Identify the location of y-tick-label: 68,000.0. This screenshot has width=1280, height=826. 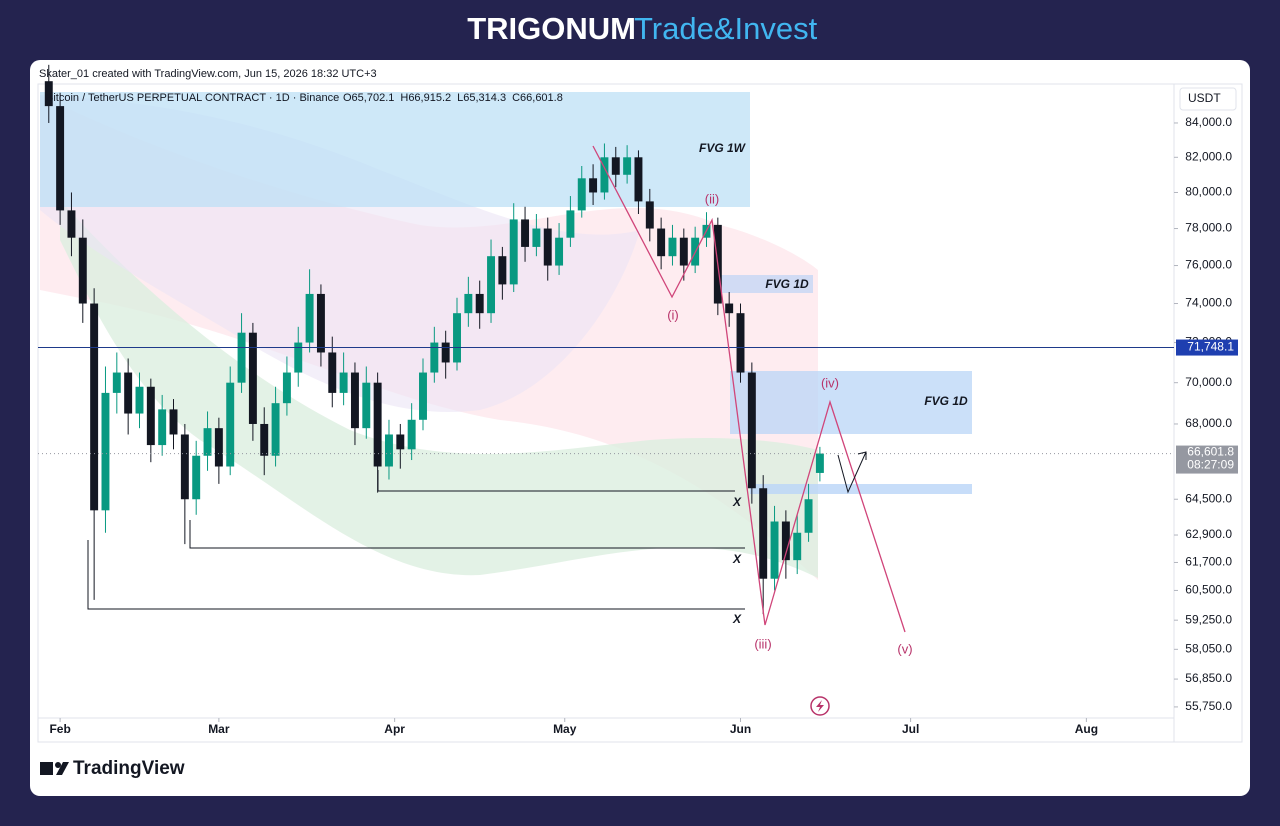
(1208, 423).